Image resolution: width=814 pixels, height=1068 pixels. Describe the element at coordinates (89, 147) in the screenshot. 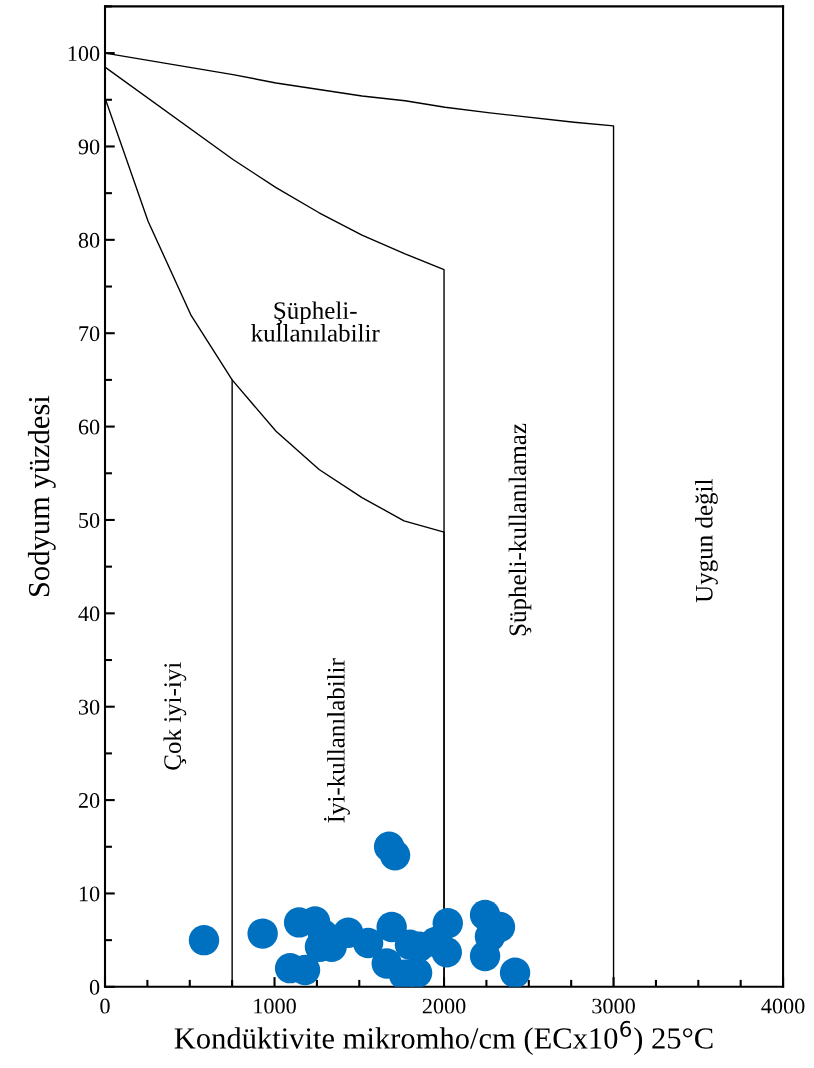

I see `y-tick-label: 90` at that location.